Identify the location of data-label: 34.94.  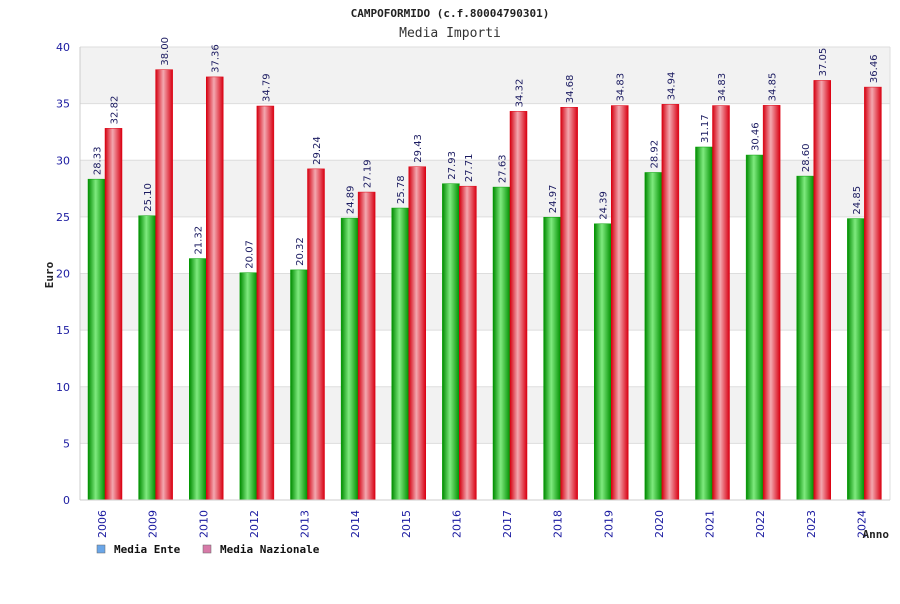
(671, 86).